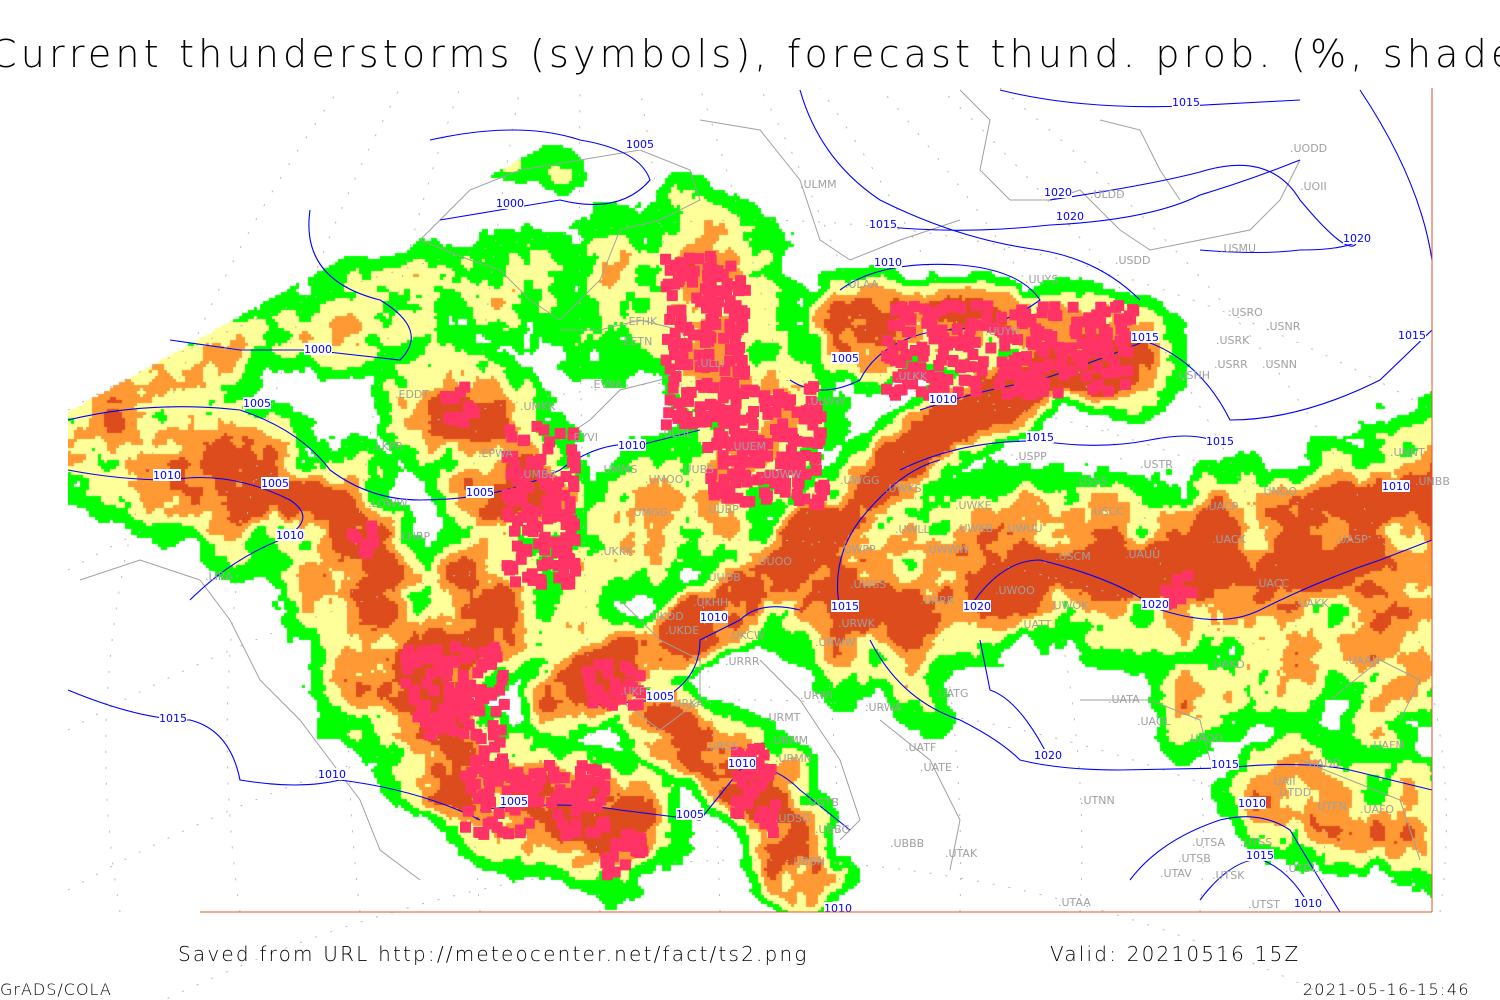 The width and height of the screenshot is (1500, 1000). I want to click on station-label: .USRR, so click(1231, 364).